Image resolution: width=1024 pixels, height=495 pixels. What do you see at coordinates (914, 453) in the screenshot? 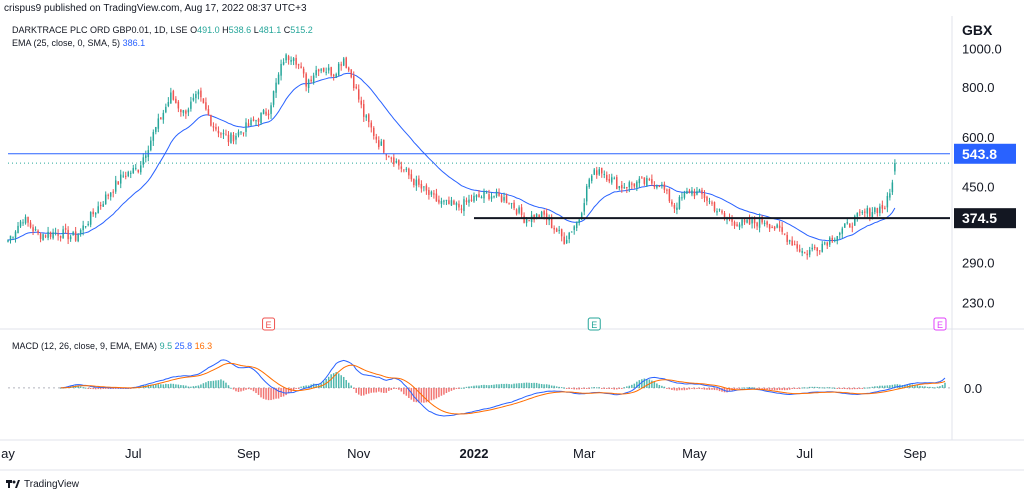
I see `time-tick-label: Sep` at bounding box center [914, 453].